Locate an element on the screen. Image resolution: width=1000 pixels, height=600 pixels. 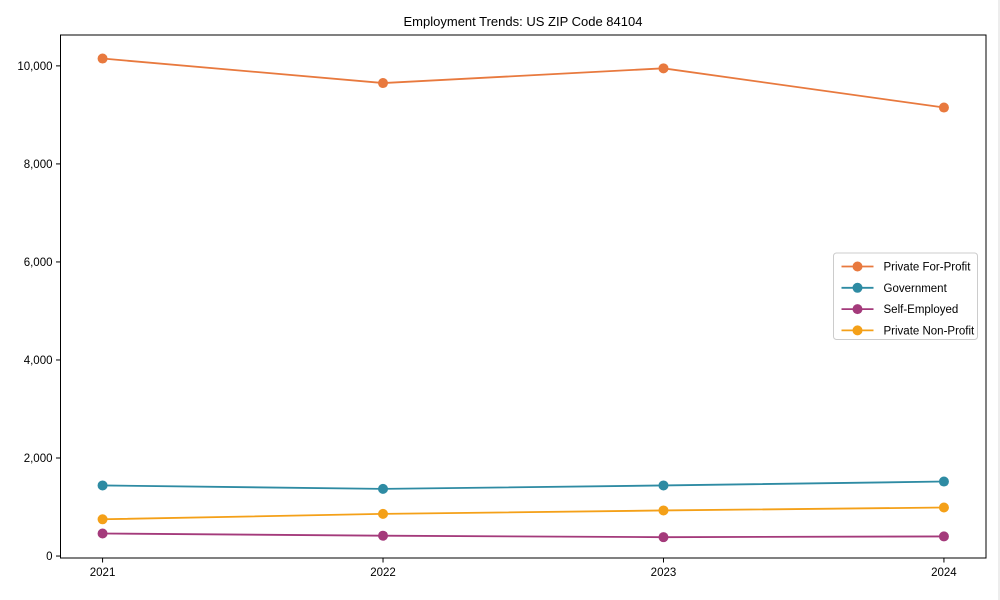
series-private-non-profit is located at coordinates (523, 513).